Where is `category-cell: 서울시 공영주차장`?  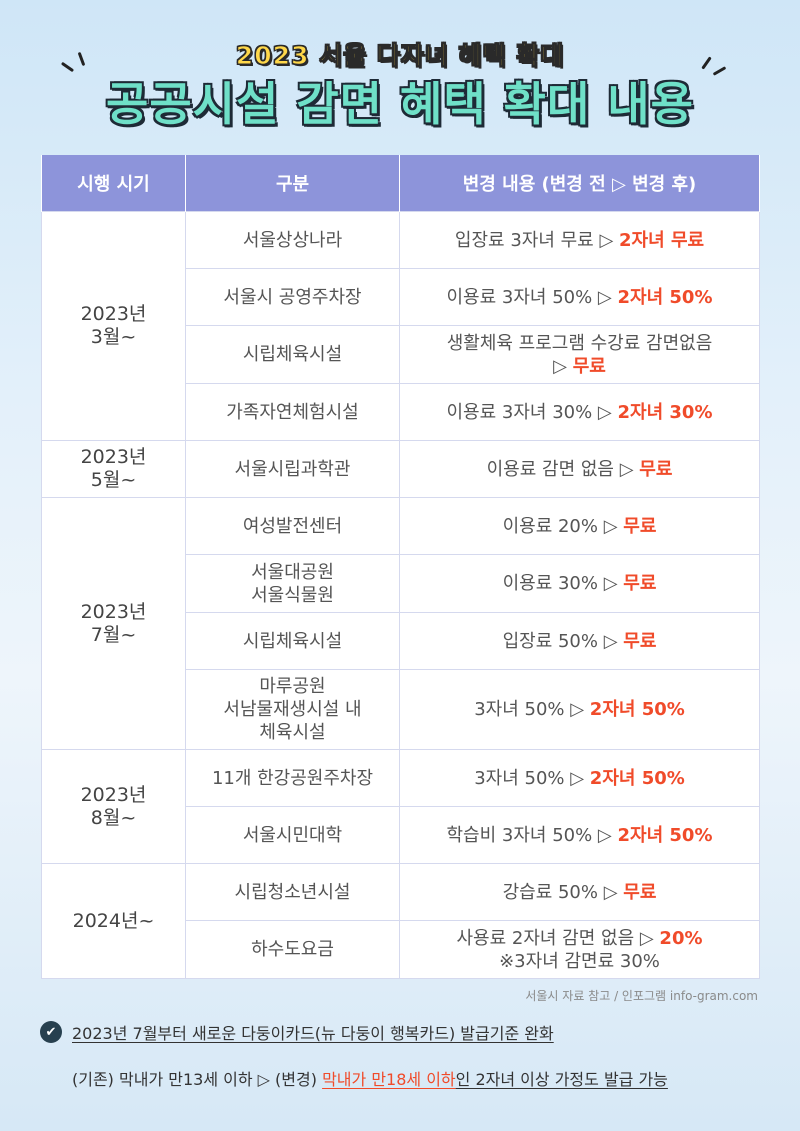
category-cell: 서울시 공영주차장 is located at coordinates (292, 297).